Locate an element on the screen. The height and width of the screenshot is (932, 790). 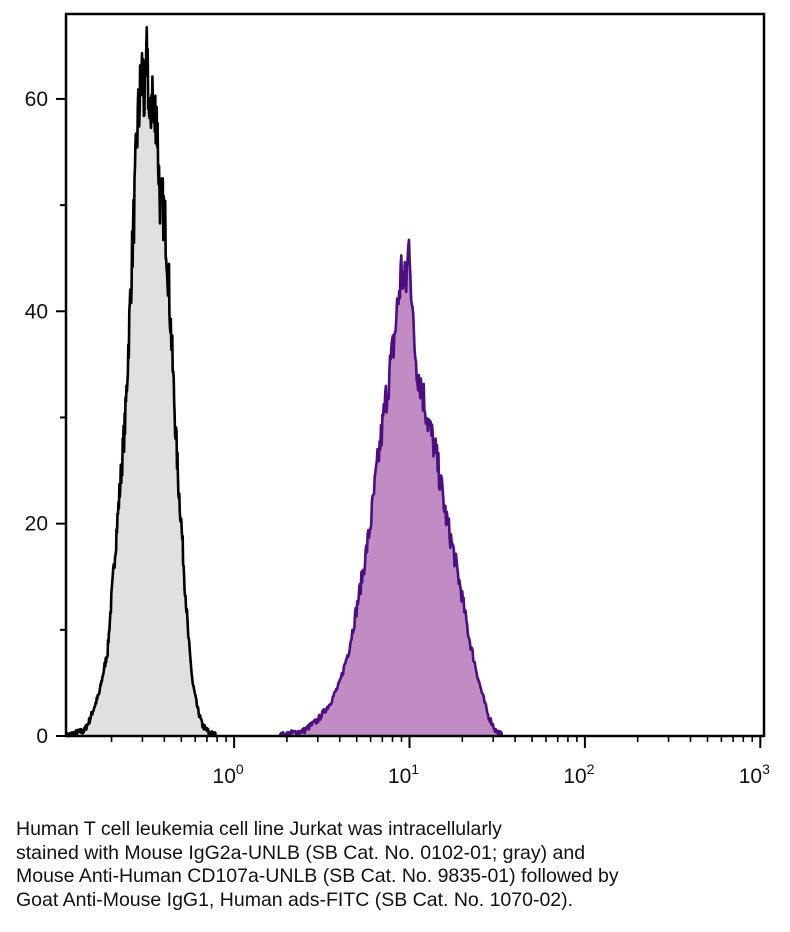
x-tick-label: 10³ is located at coordinates (754, 774).